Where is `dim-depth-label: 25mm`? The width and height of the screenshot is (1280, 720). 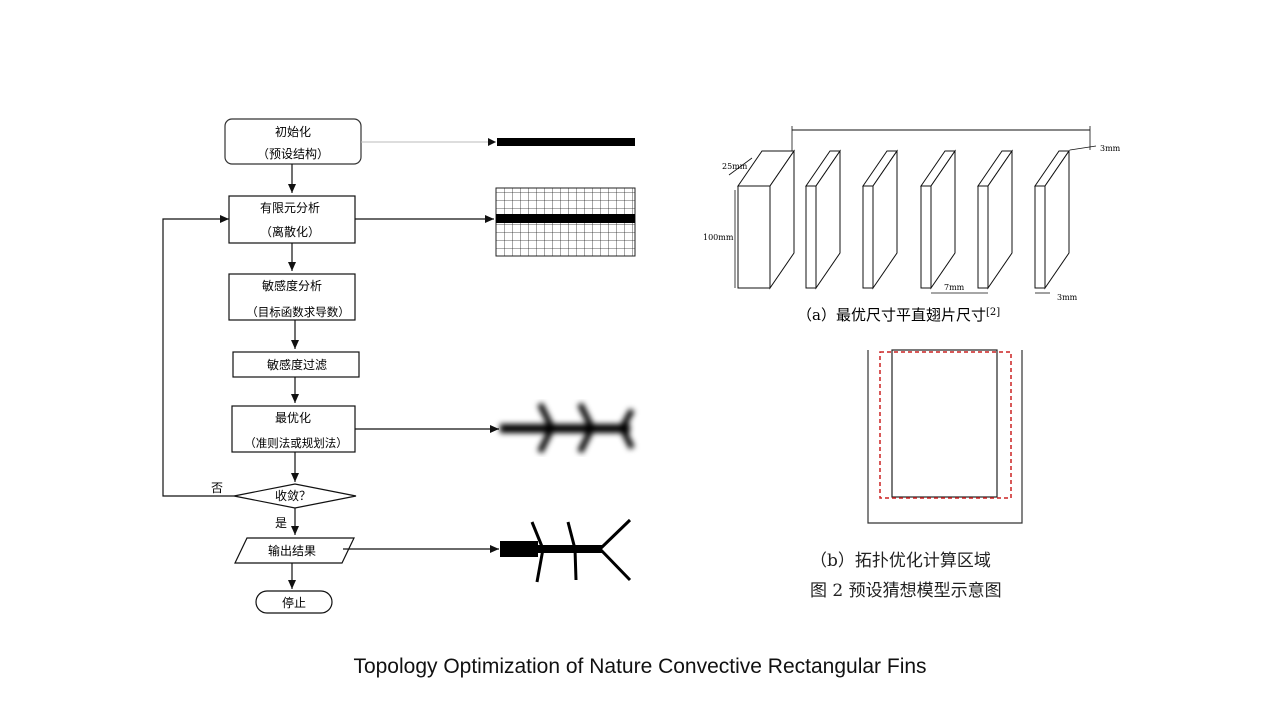
dim-depth-label: 25mm is located at coordinates (735, 166).